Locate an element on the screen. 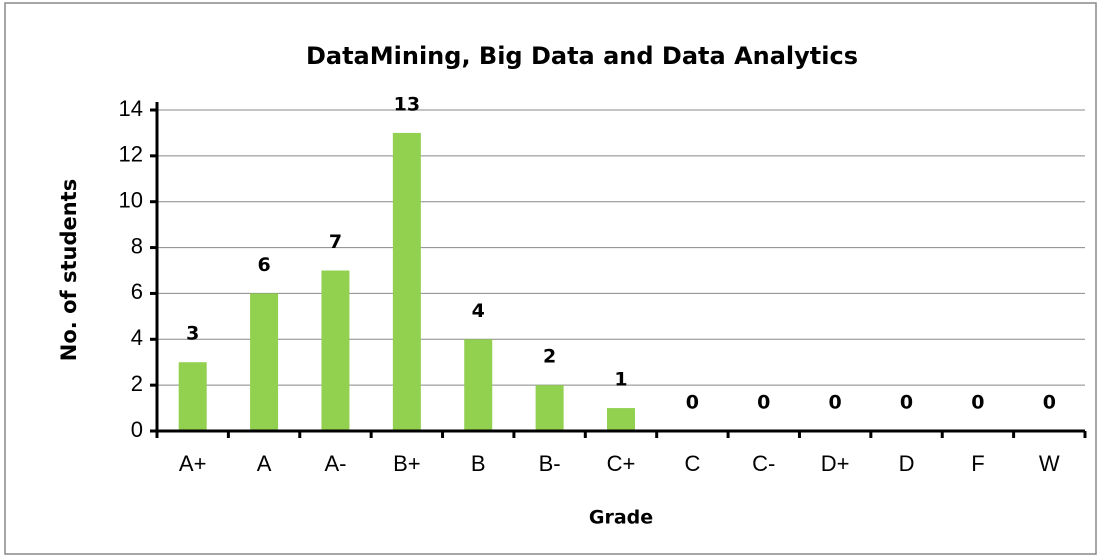 The height and width of the screenshot is (560, 1100). x-tick-label: B+ is located at coordinates (407, 463).